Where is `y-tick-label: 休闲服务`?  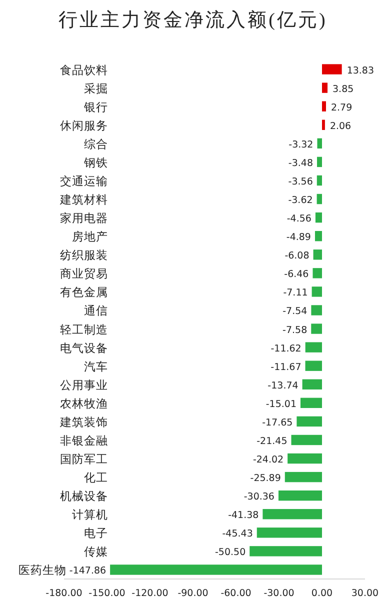 y-tick-label: 休闲服务 is located at coordinates (84, 125).